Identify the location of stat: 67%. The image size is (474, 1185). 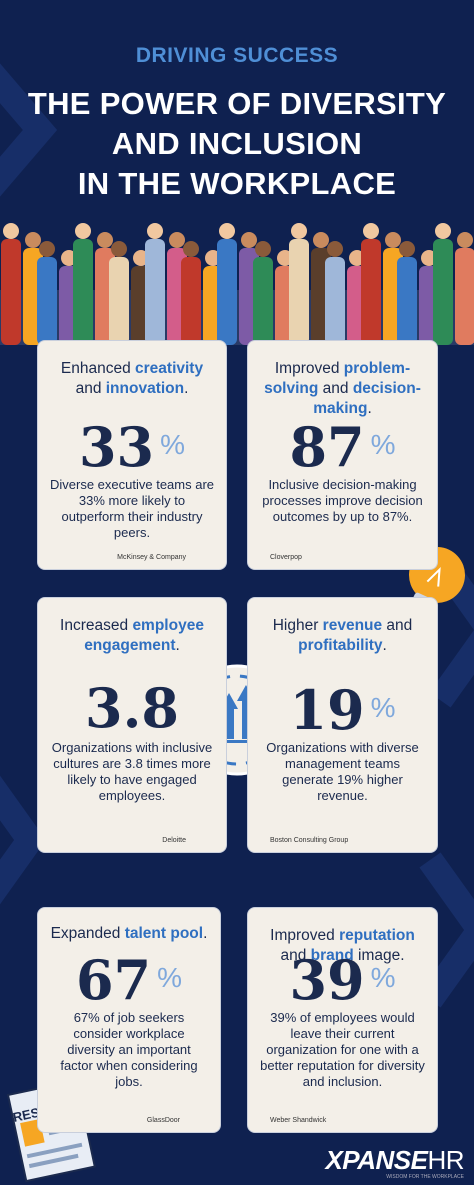
(129, 979).